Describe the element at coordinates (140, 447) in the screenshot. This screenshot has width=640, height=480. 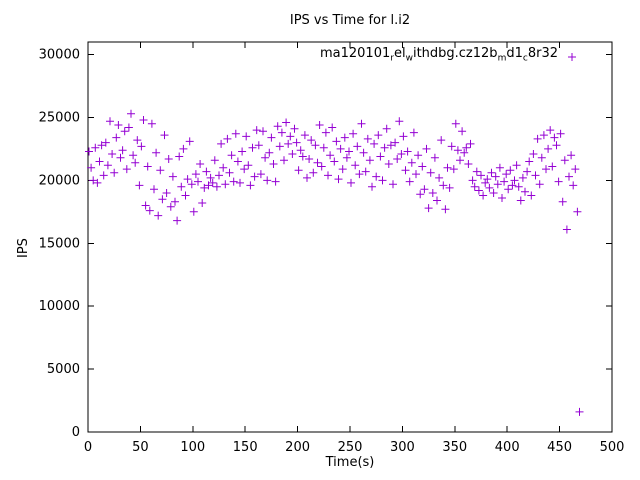
I see `x-tick-label: 50` at that location.